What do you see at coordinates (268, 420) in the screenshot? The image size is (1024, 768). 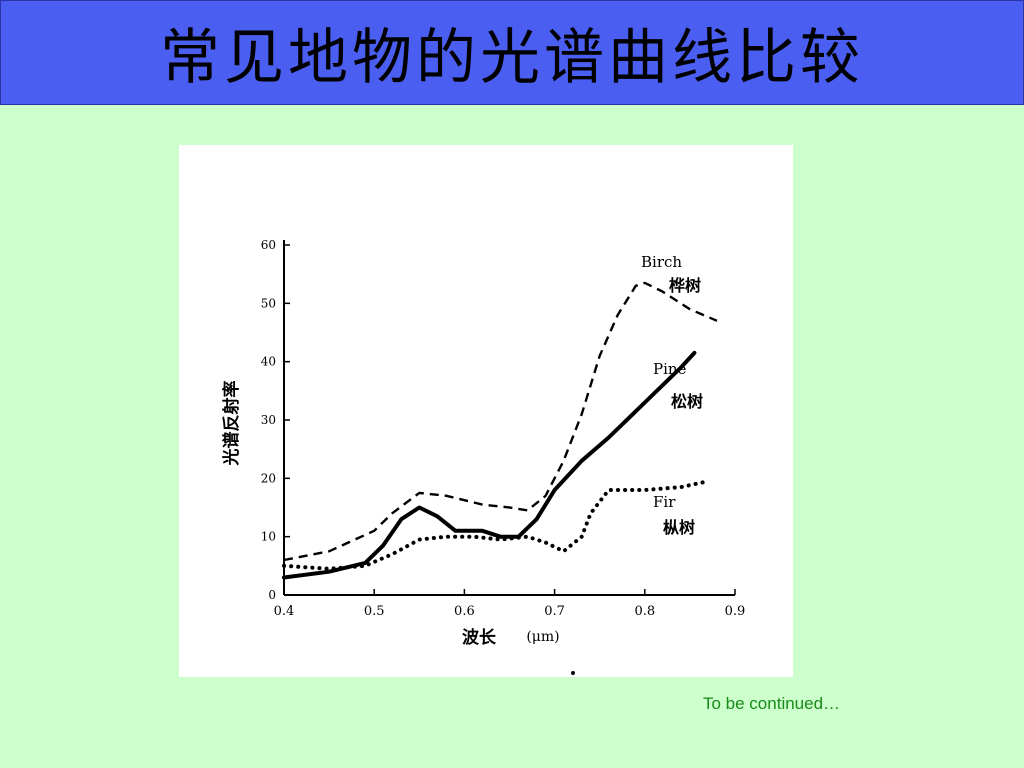 I see `y-tick-label: 30` at bounding box center [268, 420].